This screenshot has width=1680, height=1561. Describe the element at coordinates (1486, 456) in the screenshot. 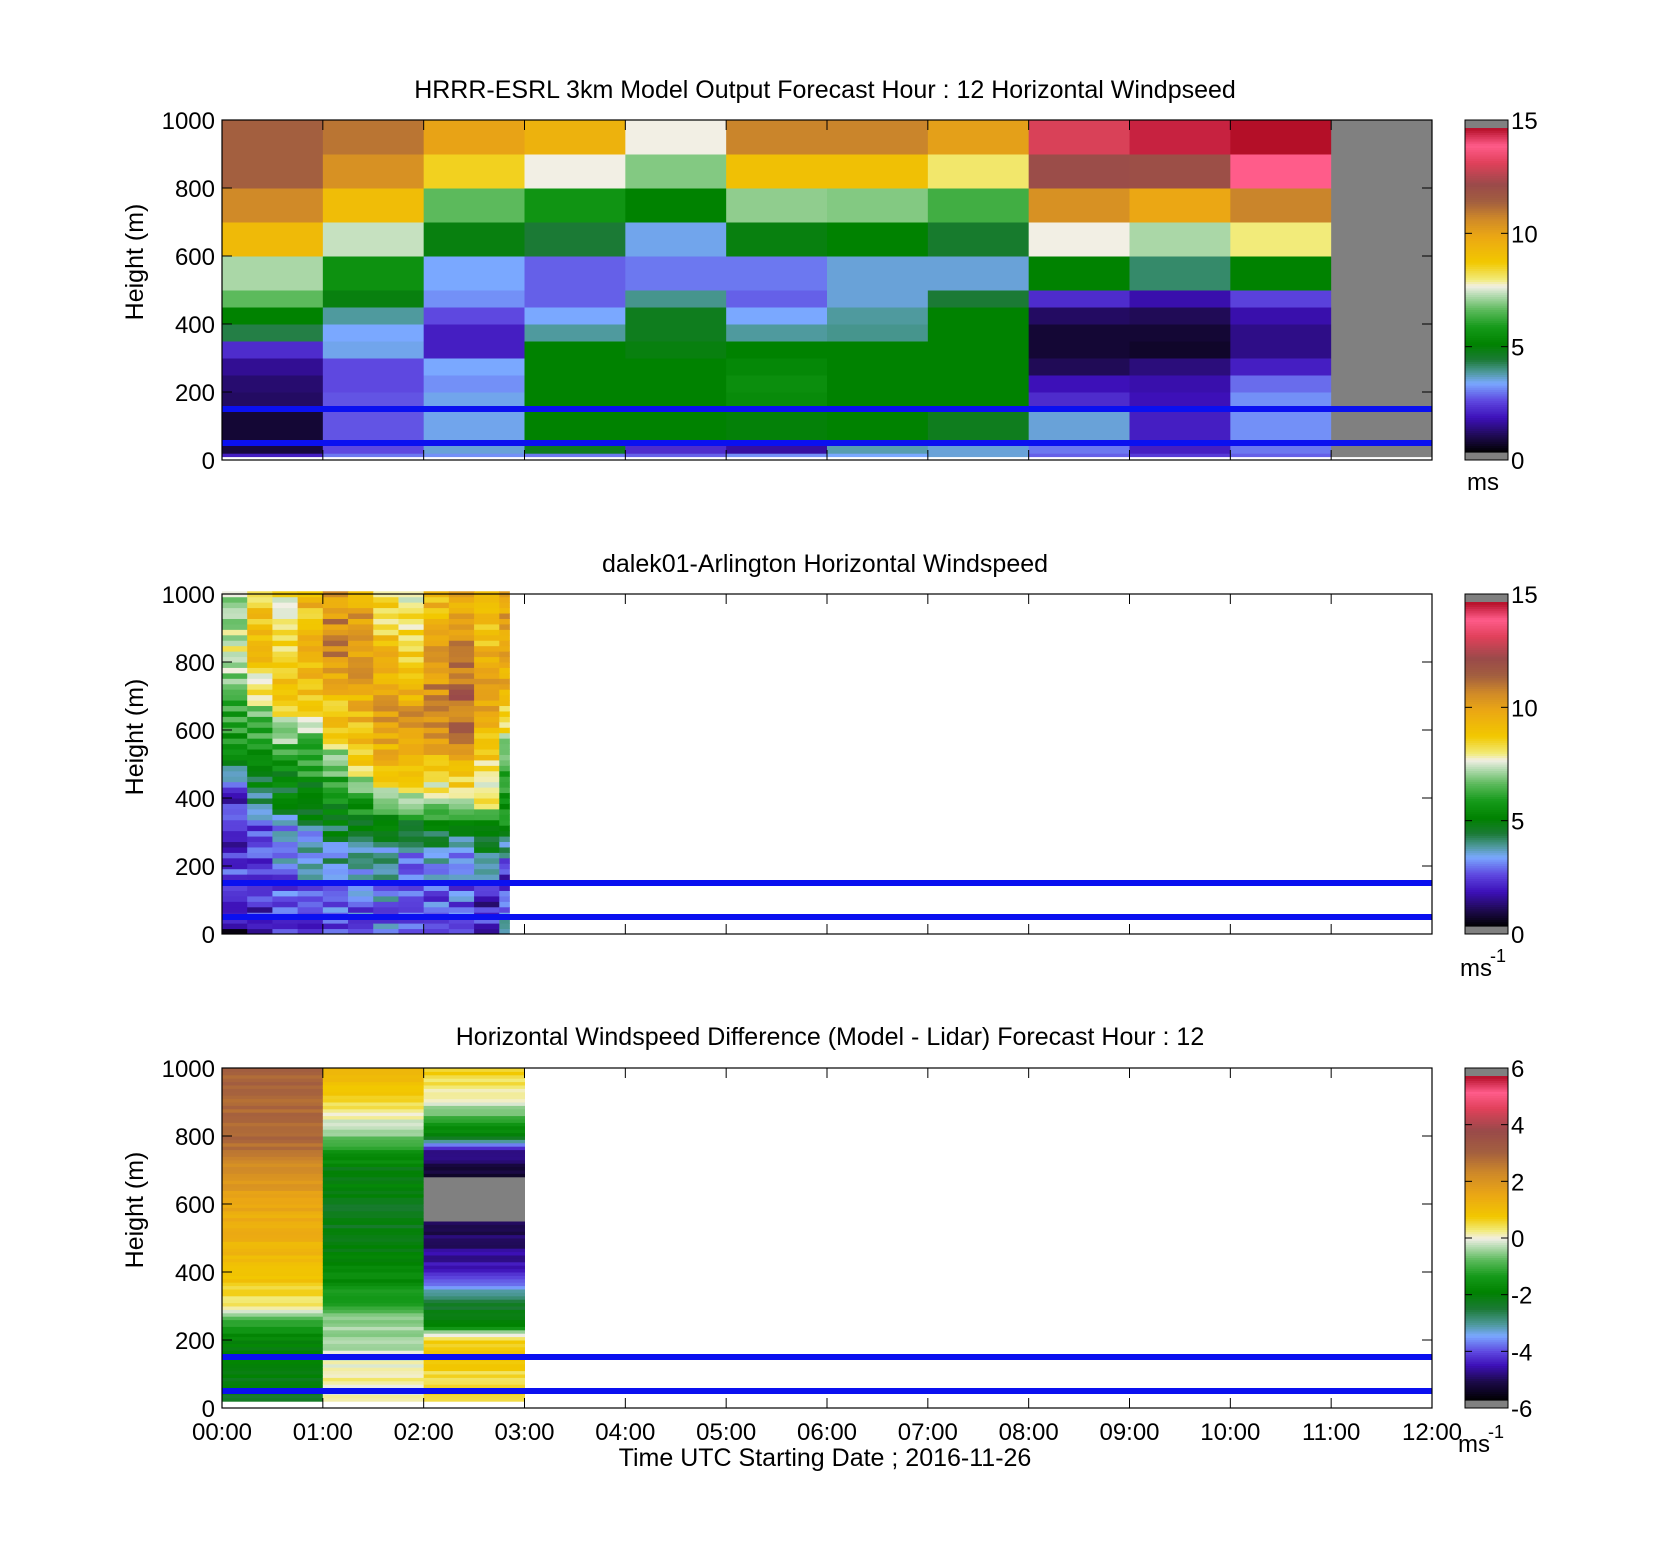

I see `panel-model-colorbar-cap` at that location.